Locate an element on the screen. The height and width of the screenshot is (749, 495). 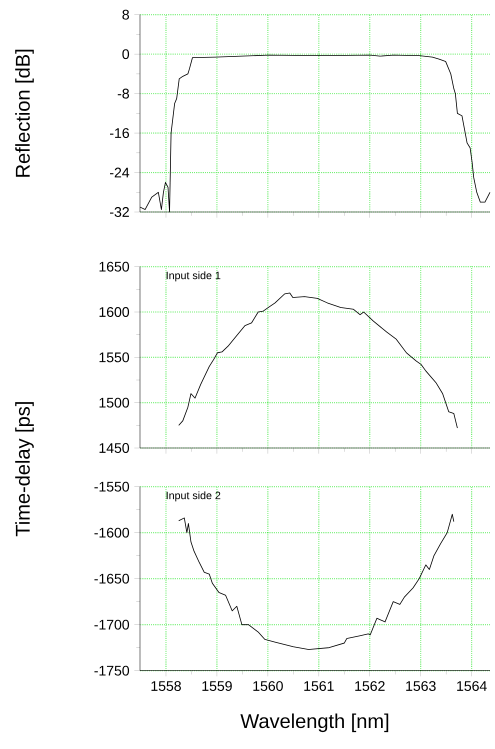
x-tick-label: 1561 is located at coordinates (319, 686).